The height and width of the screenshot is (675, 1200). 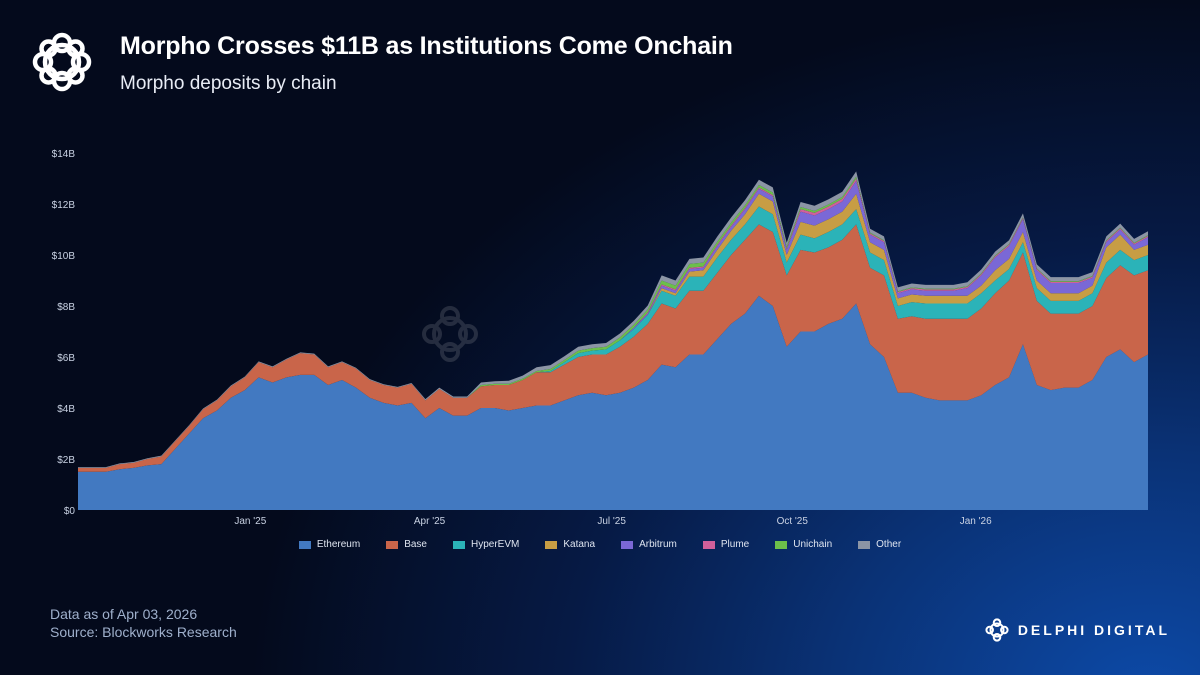 What do you see at coordinates (228, 83) in the screenshot?
I see `chart-subtitle: Morpho deposits by chain` at bounding box center [228, 83].